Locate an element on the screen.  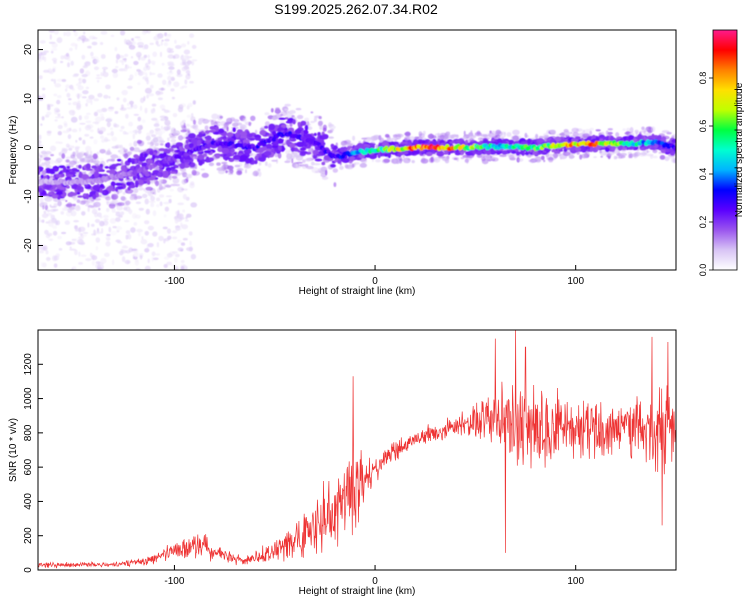
snr-xtick-label: 0 is located at coordinates (375, 581).